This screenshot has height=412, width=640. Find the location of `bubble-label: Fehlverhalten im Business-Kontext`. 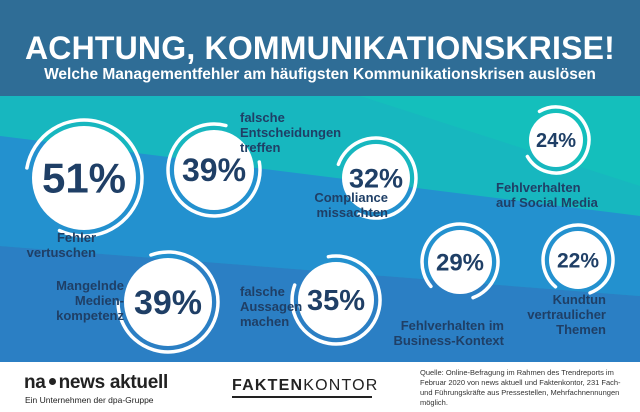

bubble-label: Fehlverhalten im Business-Kontext is located at coordinates (448, 333).